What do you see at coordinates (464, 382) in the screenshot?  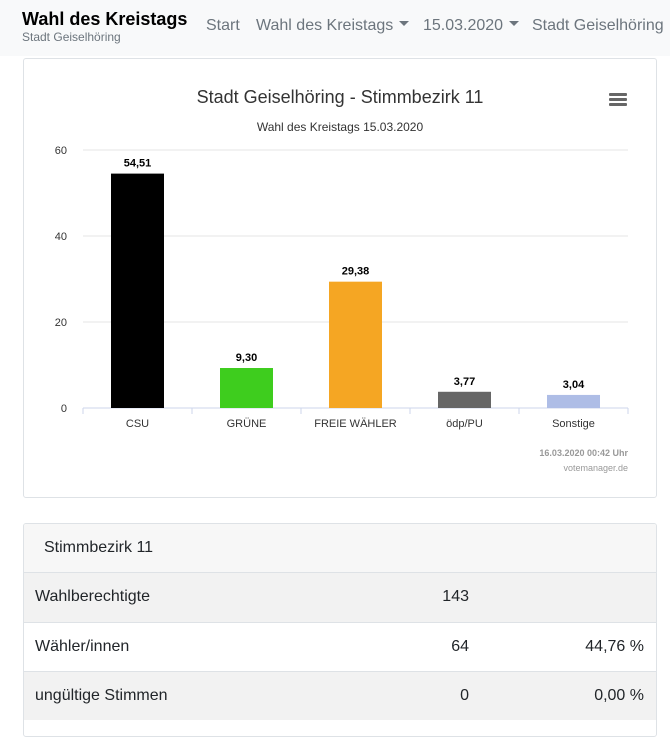 I see `data-label: 3,77` at bounding box center [464, 382].